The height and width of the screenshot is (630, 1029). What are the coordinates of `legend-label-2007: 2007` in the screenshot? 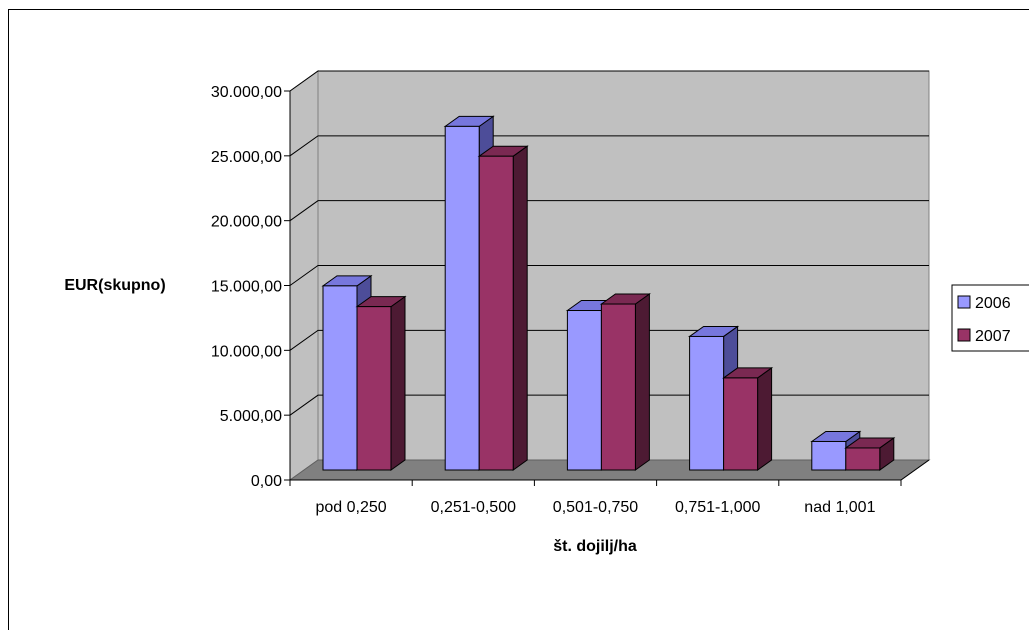 It's located at (993, 336).